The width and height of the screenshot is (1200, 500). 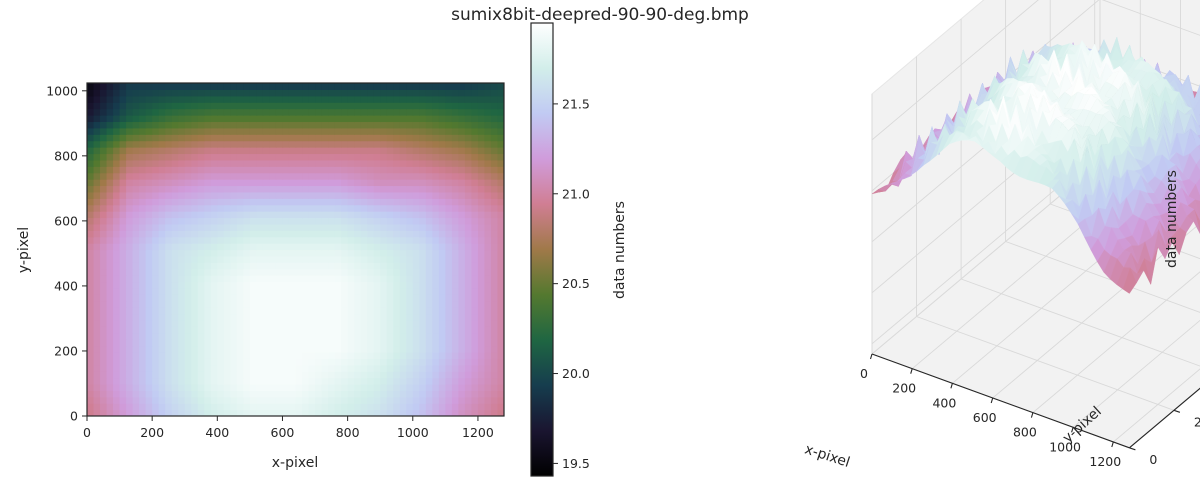 I want to click on surface-gridline, so click(x=955, y=70).